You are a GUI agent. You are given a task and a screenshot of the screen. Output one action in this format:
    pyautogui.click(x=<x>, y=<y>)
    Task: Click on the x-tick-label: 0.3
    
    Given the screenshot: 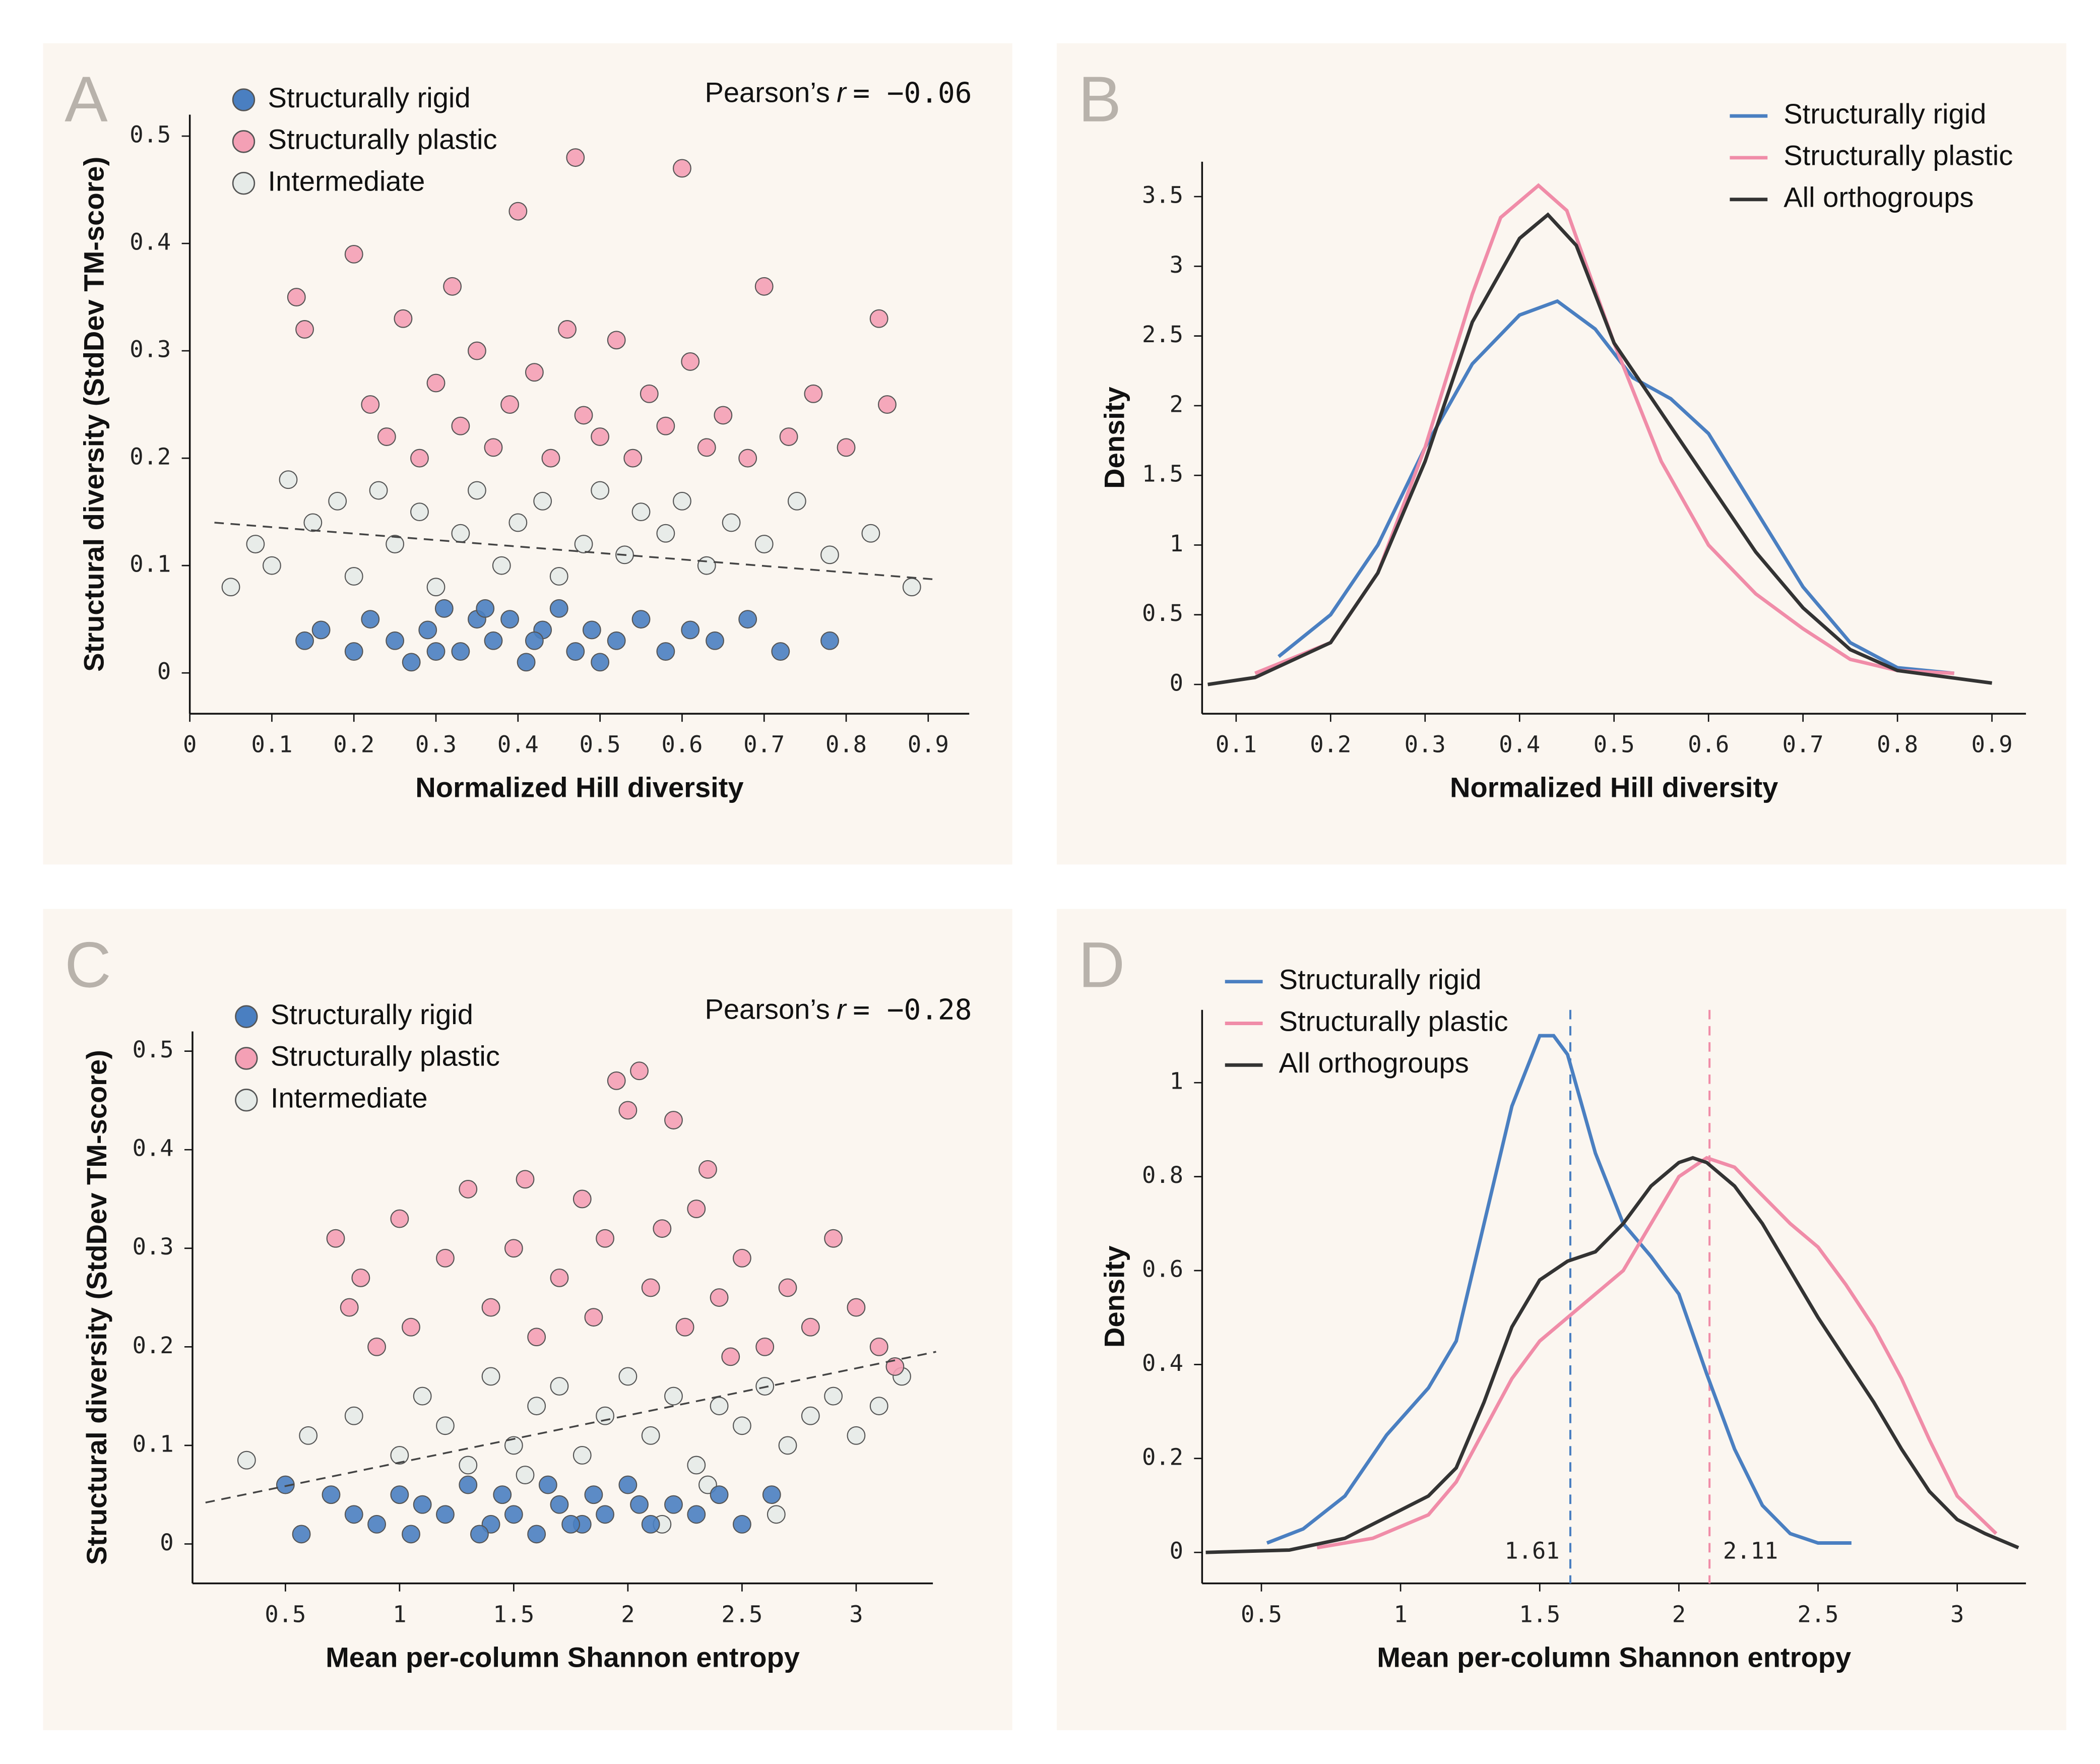 What is the action you would take?
    pyautogui.click(x=1425, y=744)
    